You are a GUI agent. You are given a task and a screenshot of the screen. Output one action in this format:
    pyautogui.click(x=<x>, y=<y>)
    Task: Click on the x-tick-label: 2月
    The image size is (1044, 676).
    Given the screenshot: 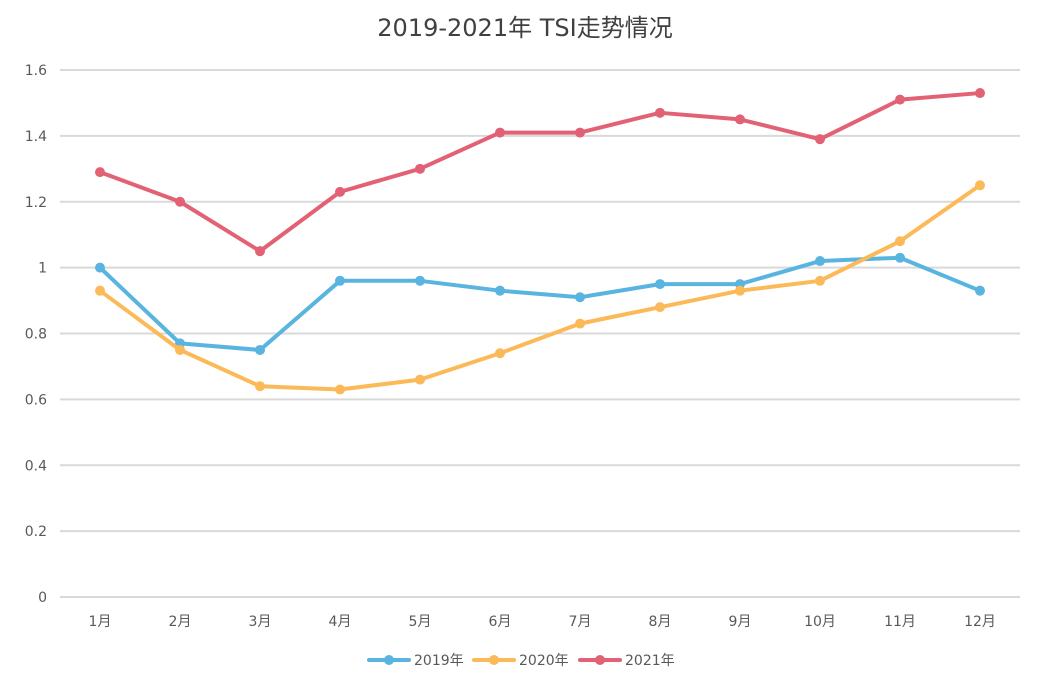 What is the action you would take?
    pyautogui.click(x=180, y=622)
    